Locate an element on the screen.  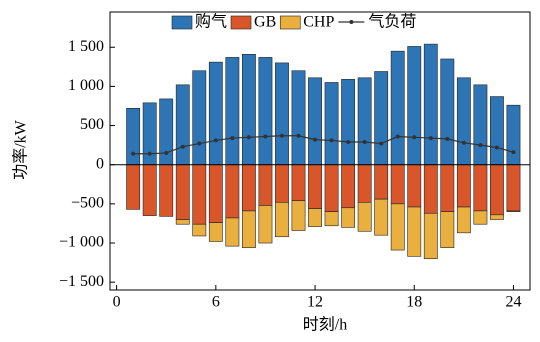
line is located at coordinates (323, 145).